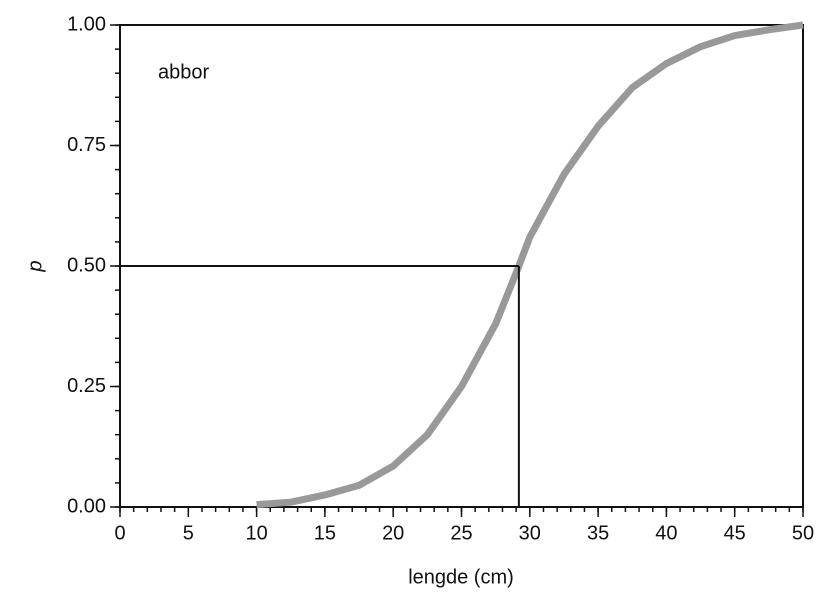 The image size is (826, 598). Describe the element at coordinates (461, 533) in the screenshot. I see `x-tick-label: 25` at that location.